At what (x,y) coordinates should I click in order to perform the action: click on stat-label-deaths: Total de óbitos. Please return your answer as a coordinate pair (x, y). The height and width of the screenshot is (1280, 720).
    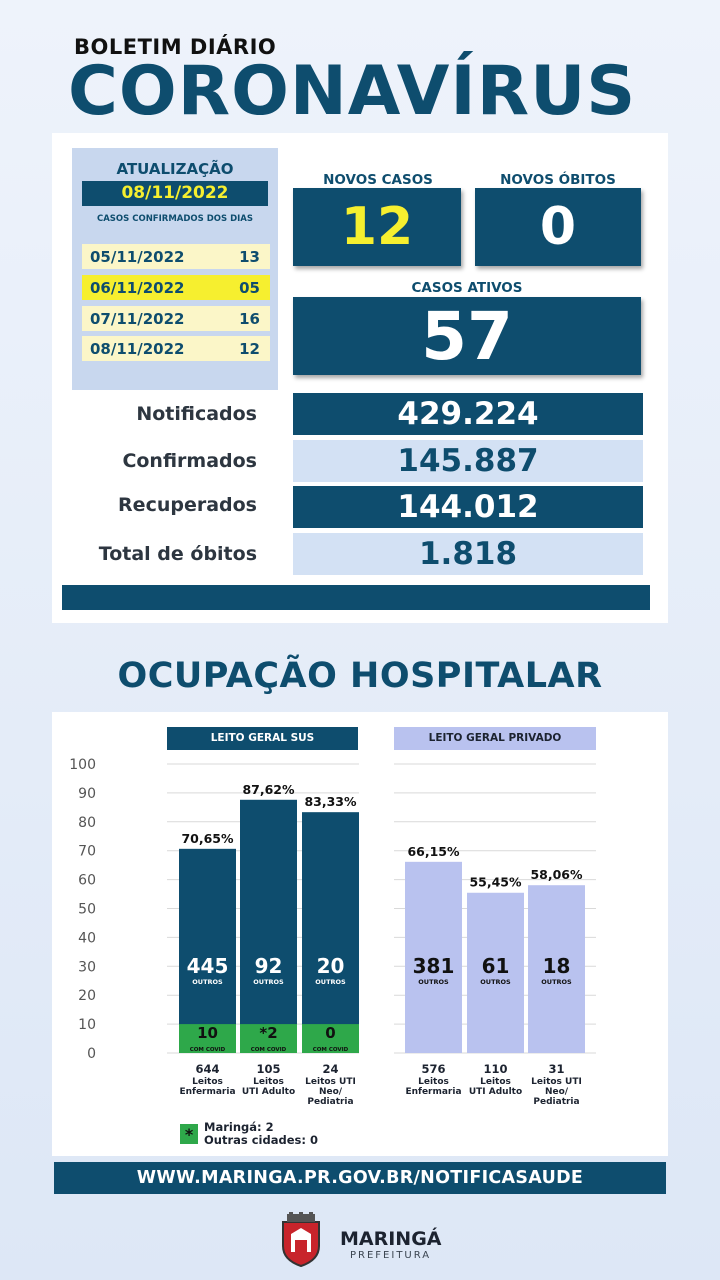
    Looking at the image, I should click on (177, 554).